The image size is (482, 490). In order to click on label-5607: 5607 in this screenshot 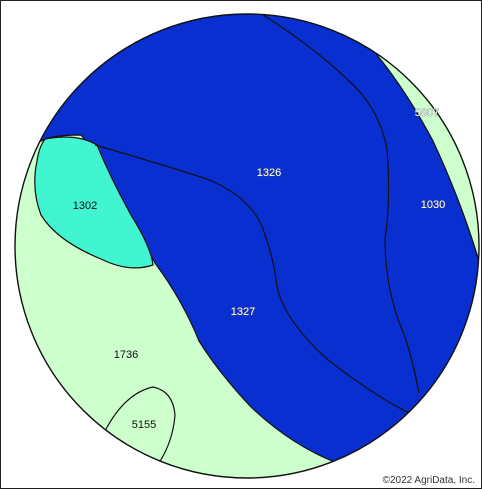, I will do `click(427, 113)`.